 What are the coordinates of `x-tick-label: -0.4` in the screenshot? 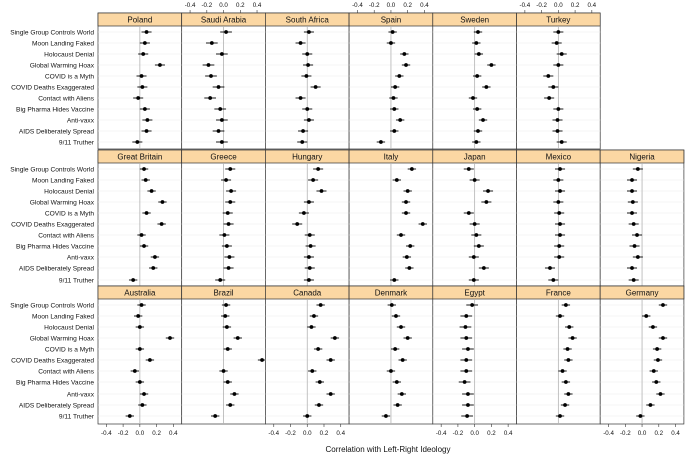 It's located at (608, 433).